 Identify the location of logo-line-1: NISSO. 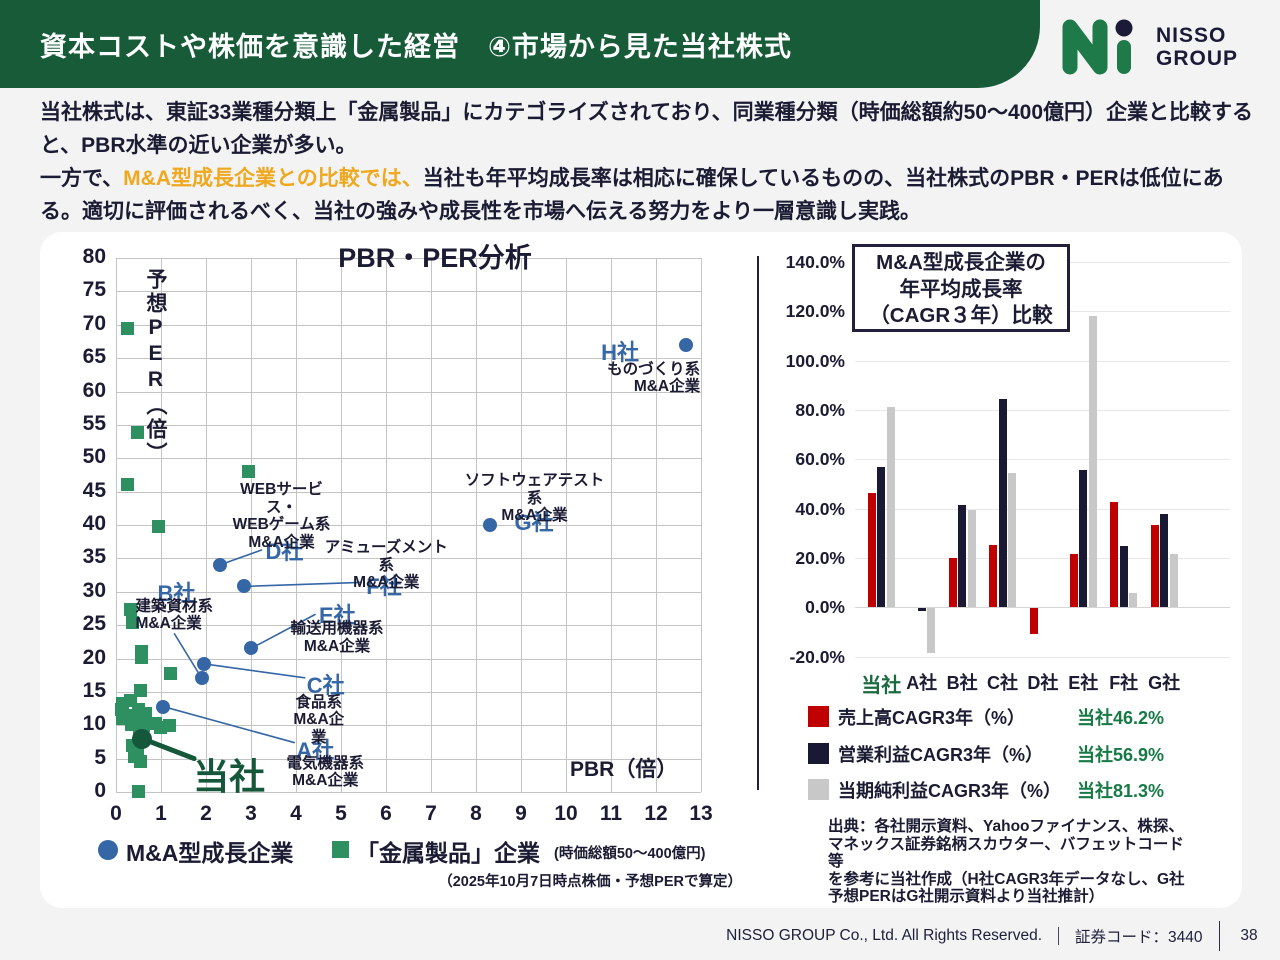
(1191, 35).